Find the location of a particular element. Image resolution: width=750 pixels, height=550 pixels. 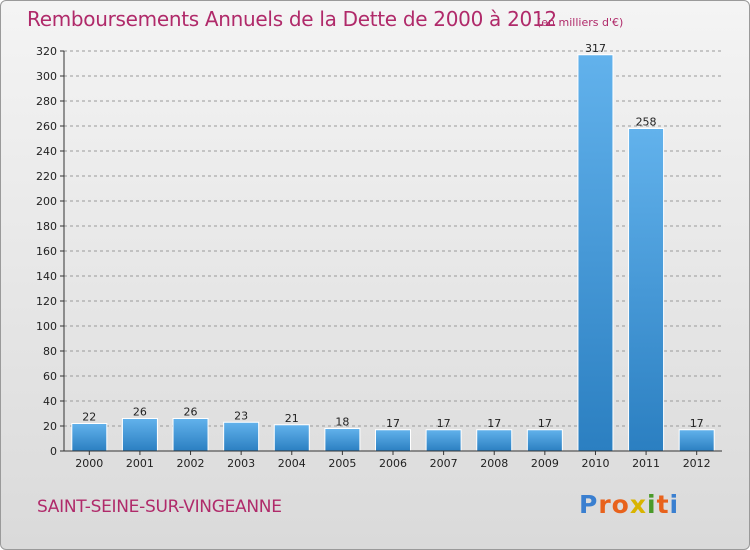

x-tick-label: 2005 is located at coordinates (342, 463).